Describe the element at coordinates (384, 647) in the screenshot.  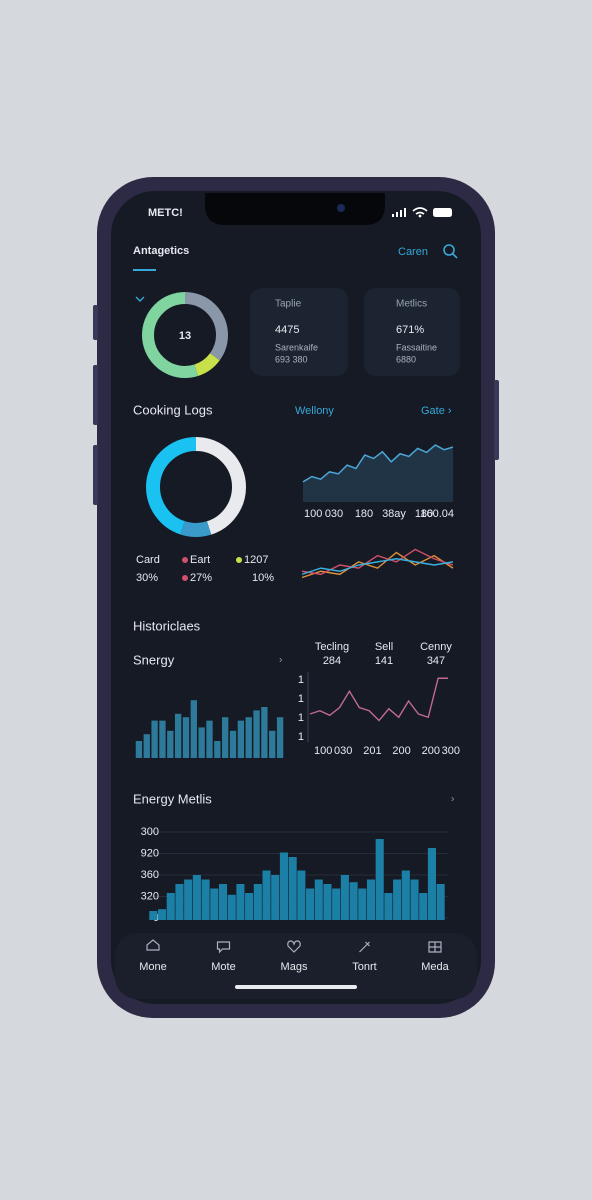
I see `stat-label: Sell` at that location.